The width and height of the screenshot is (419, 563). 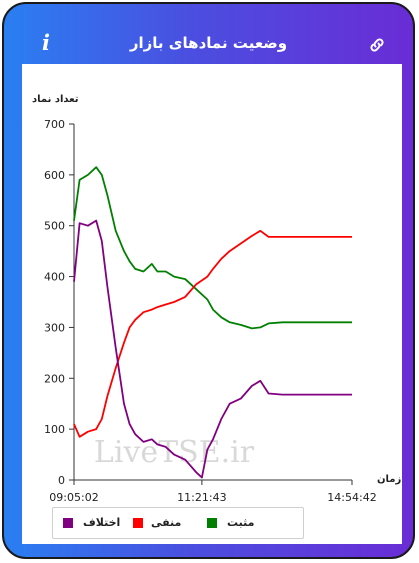 What do you see at coordinates (61, 480) in the screenshot?
I see `y-tick-label: 0` at bounding box center [61, 480].